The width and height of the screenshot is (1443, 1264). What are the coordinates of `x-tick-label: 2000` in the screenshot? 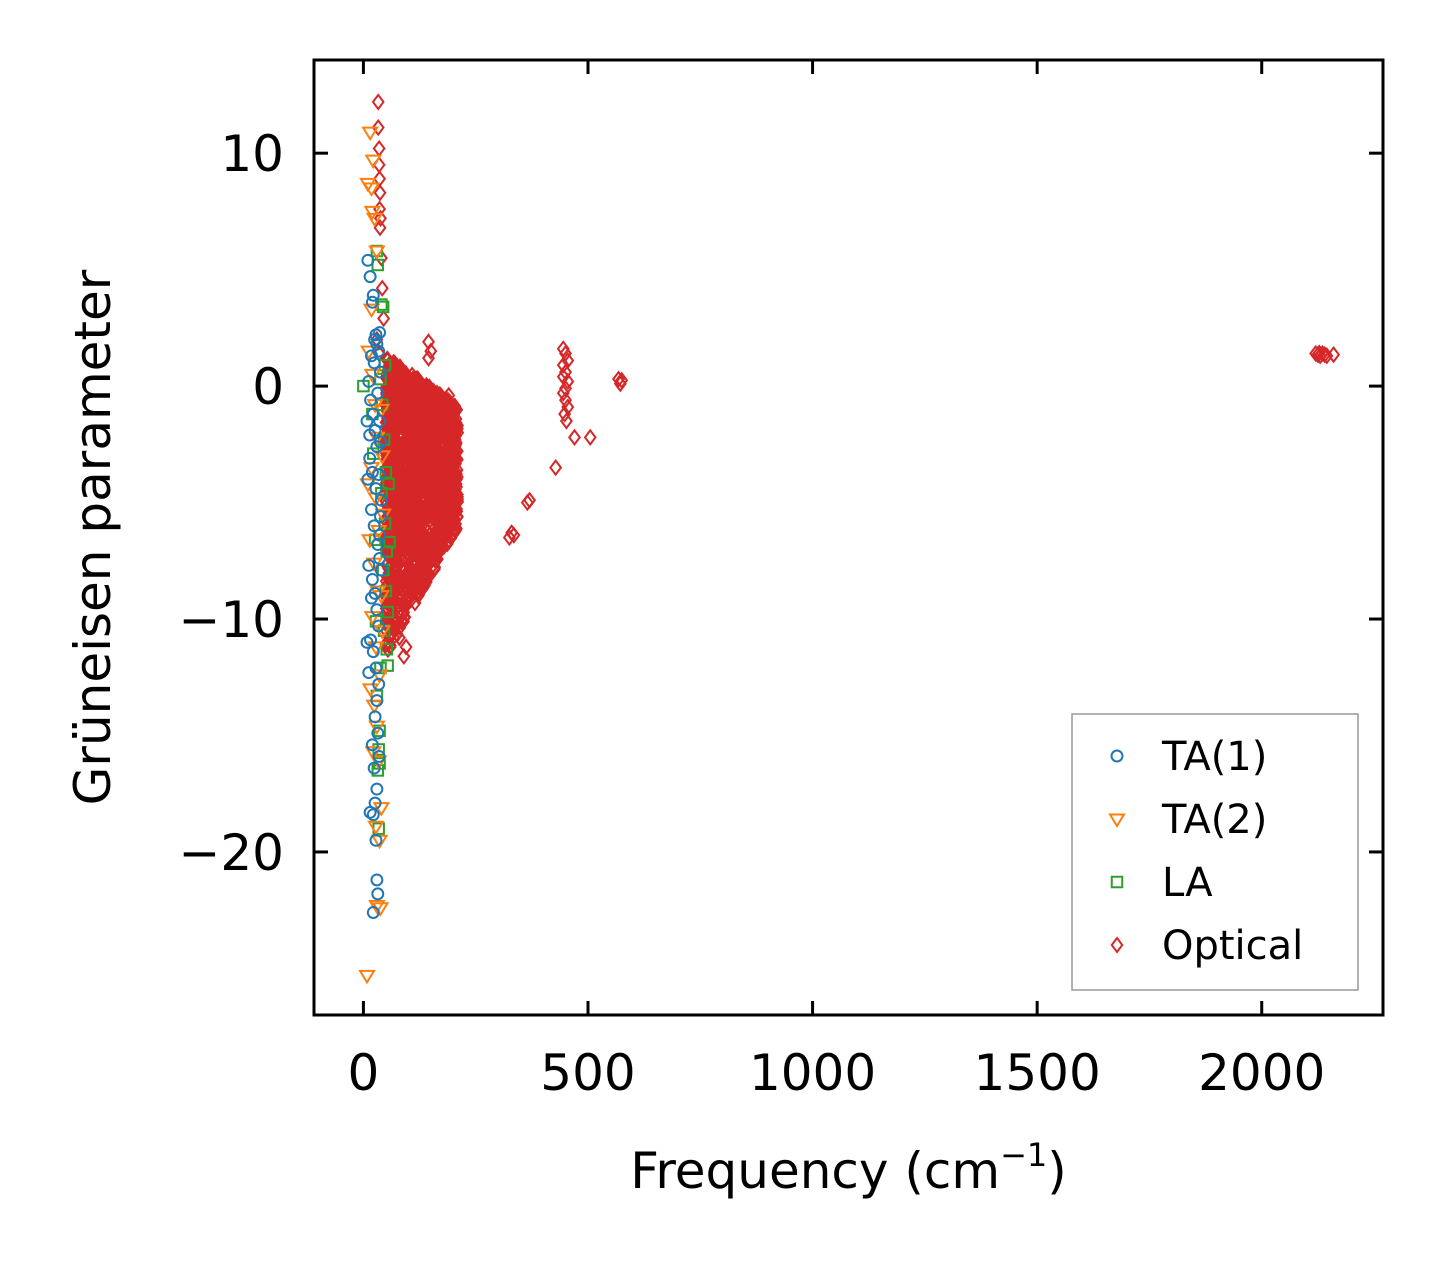 It's located at (1261, 1073).